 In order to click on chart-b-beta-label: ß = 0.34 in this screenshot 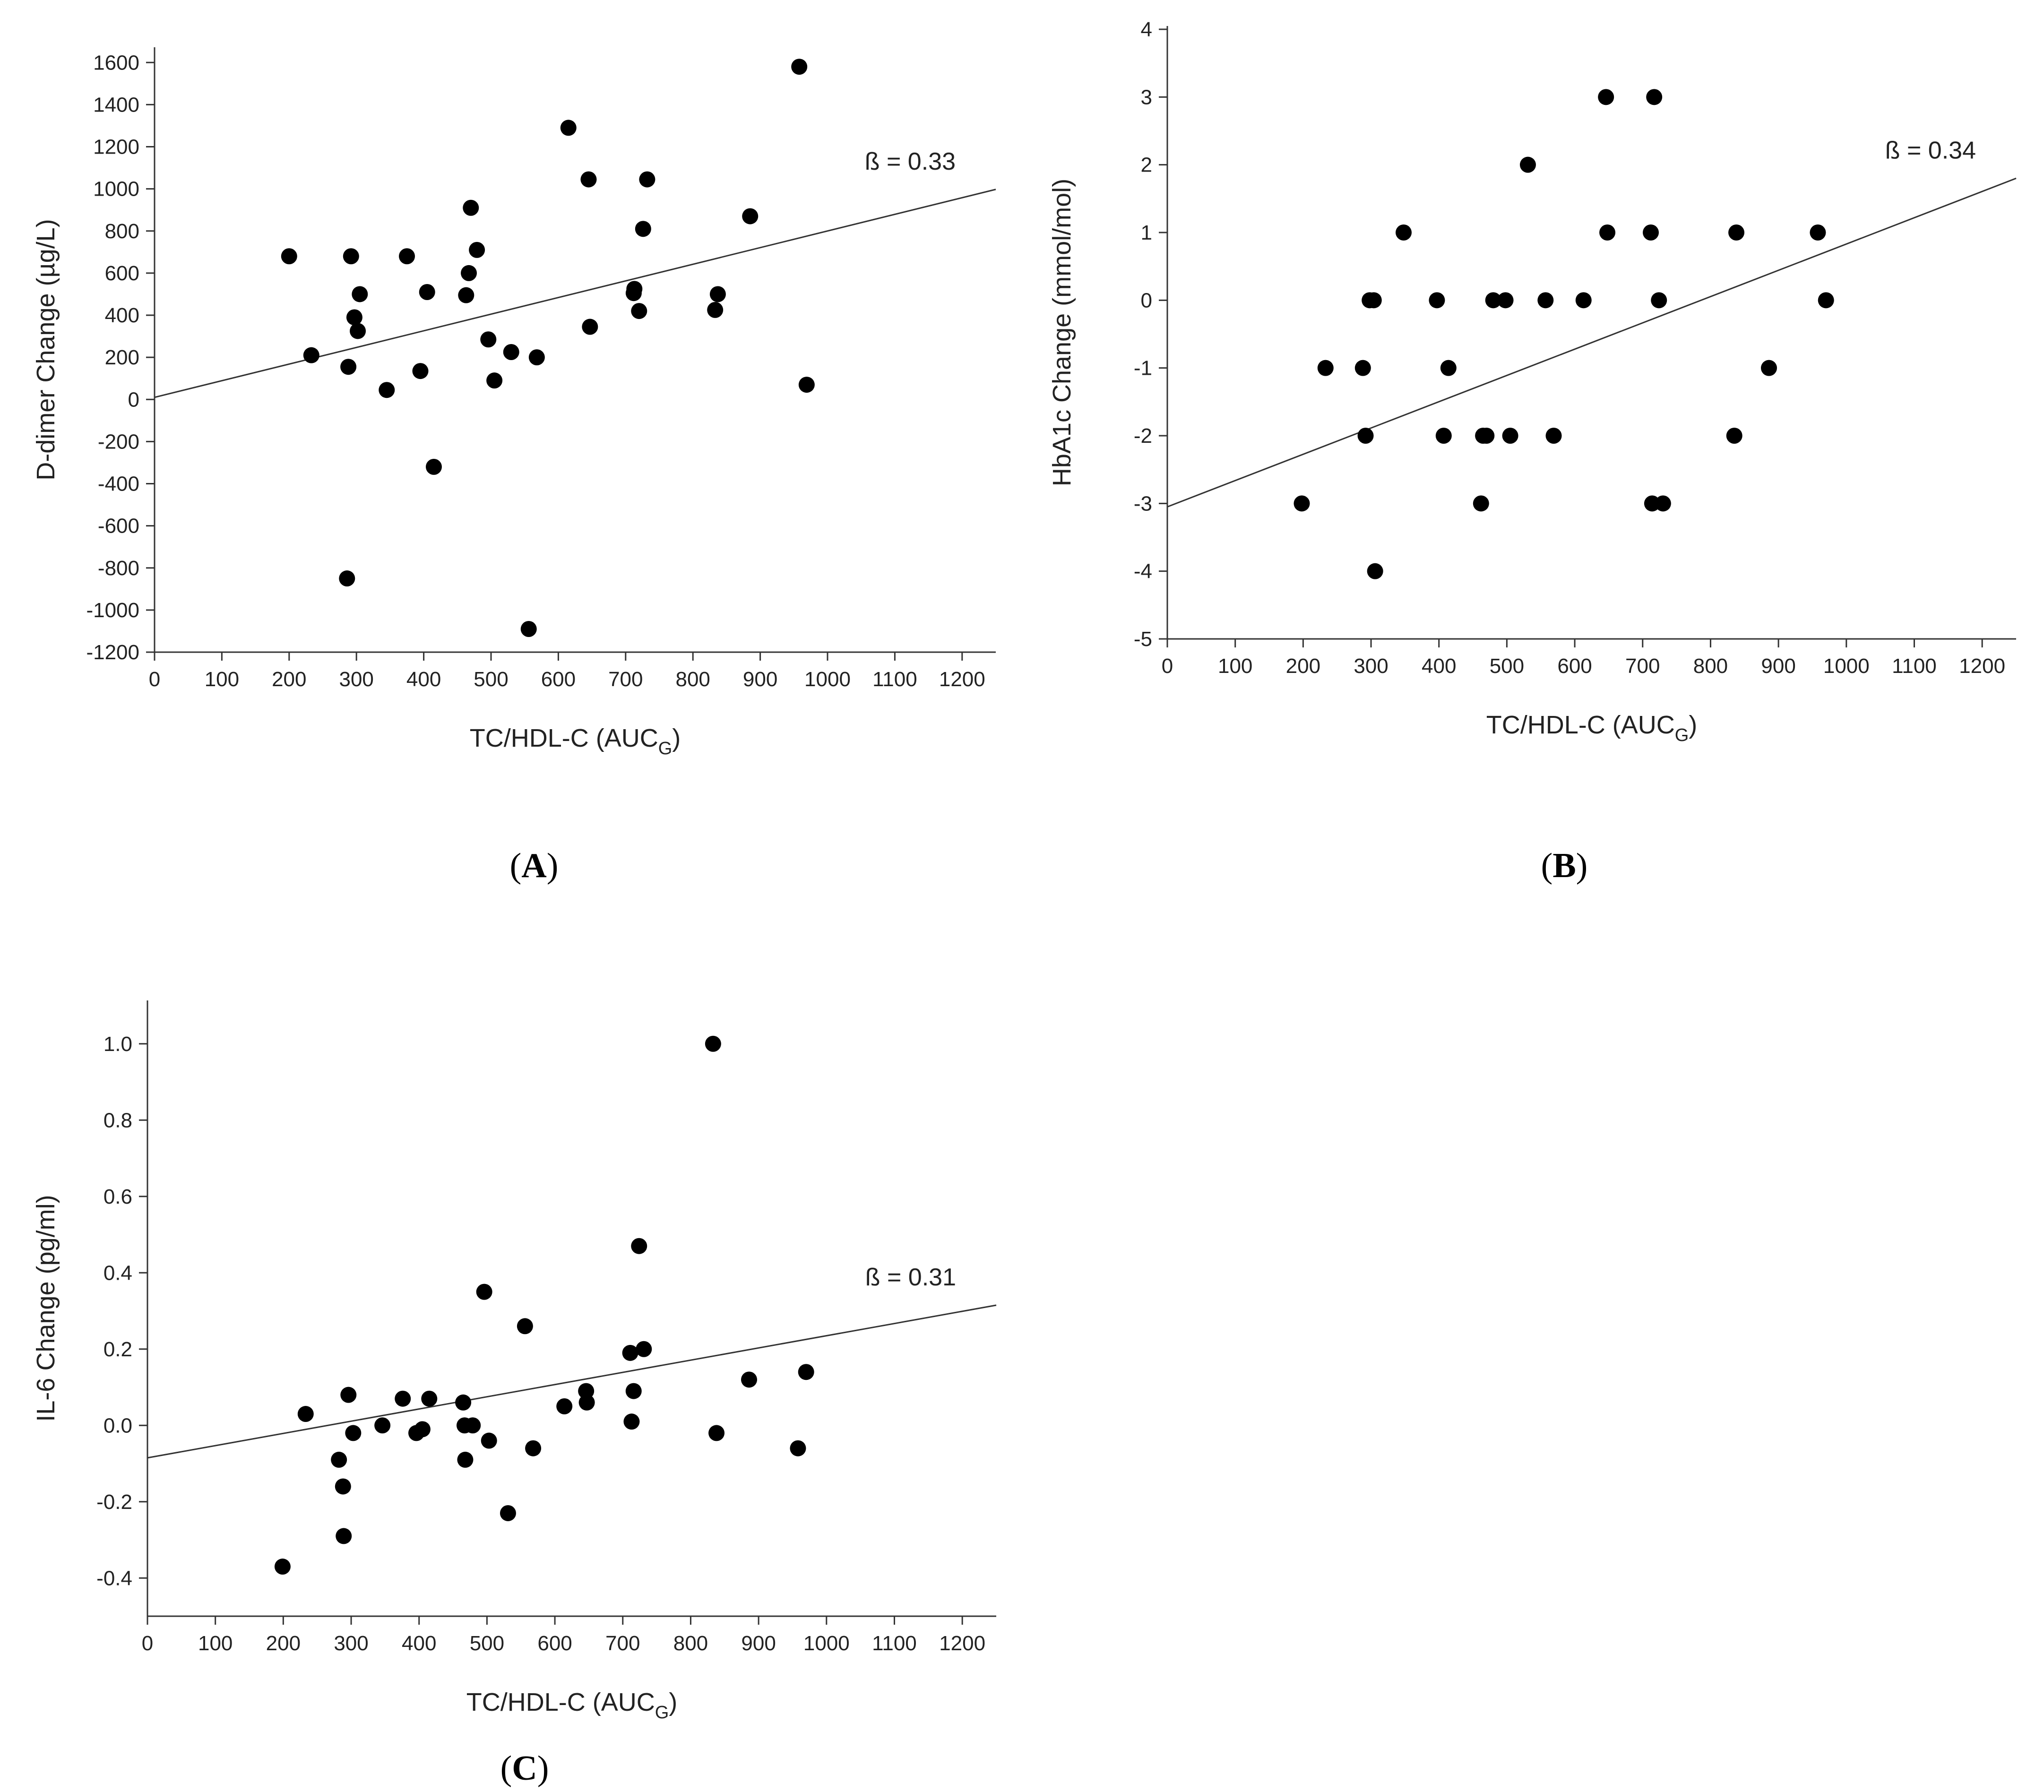, I will do `click(1930, 150)`.